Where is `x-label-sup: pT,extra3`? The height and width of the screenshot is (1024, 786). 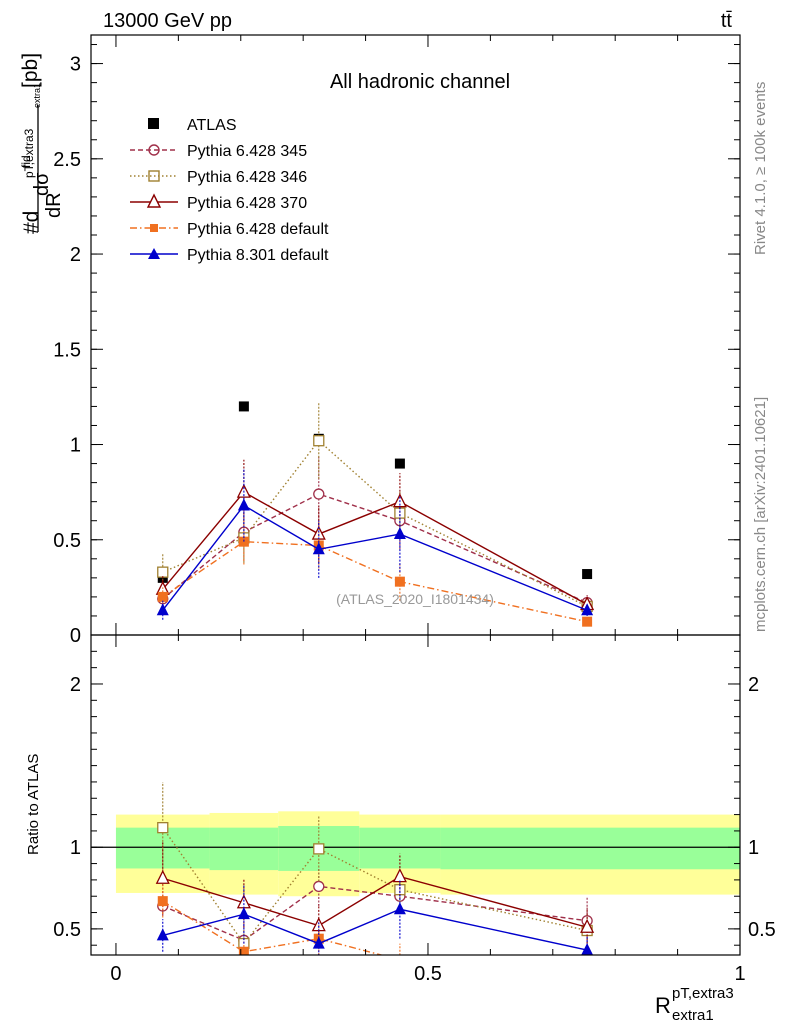
x-label-sup: pT,extra3 is located at coordinates (703, 993).